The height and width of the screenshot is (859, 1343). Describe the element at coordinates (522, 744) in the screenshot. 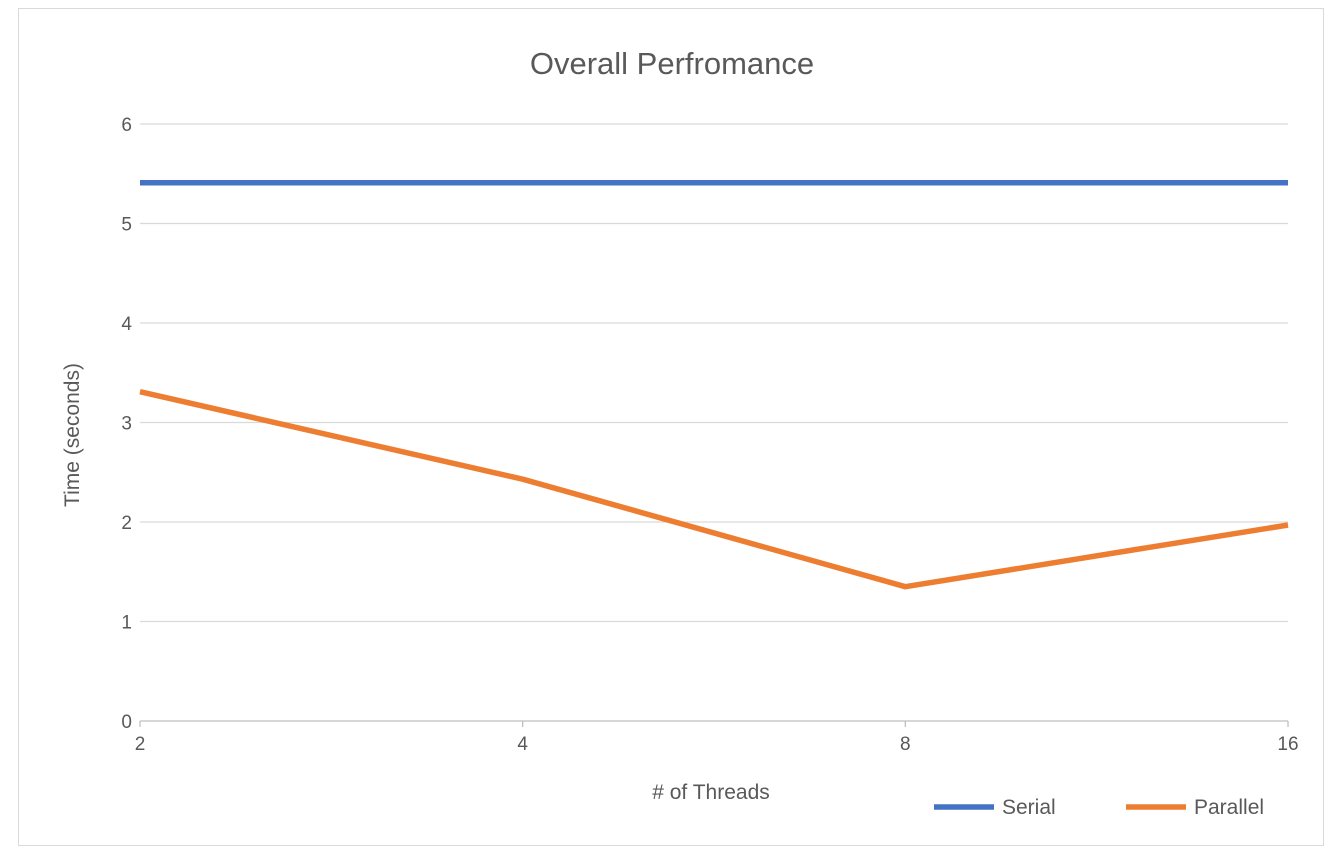

I see `x-tick-label: 4` at that location.